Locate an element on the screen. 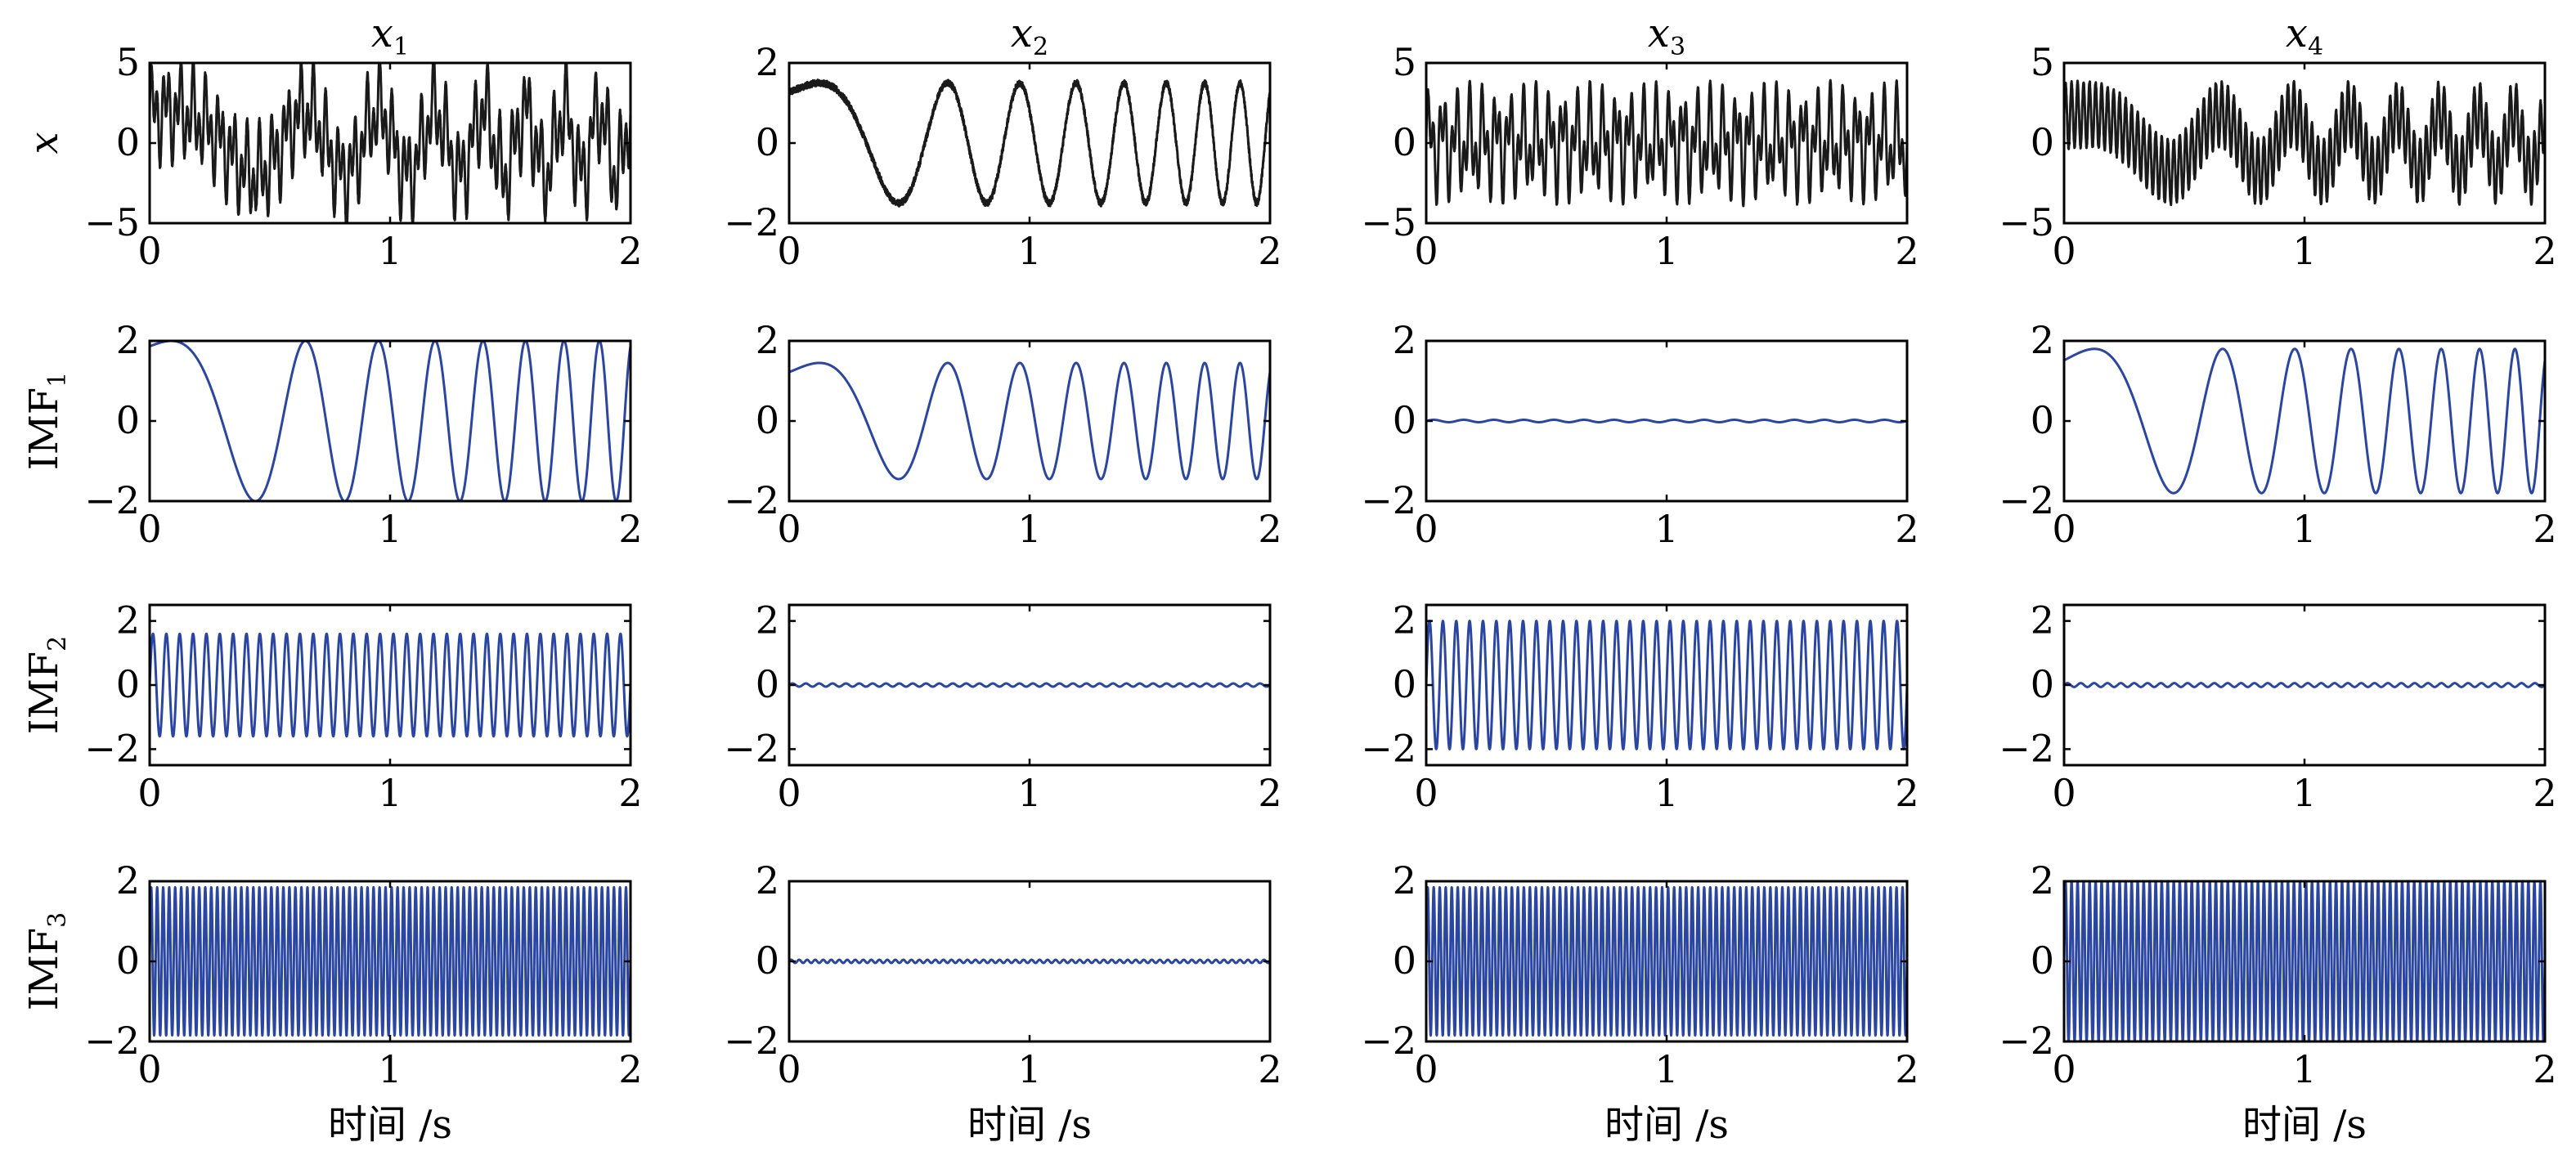 The width and height of the screenshot is (2576, 1160). series-line-imf3-of-x4 is located at coordinates (2305, 961).